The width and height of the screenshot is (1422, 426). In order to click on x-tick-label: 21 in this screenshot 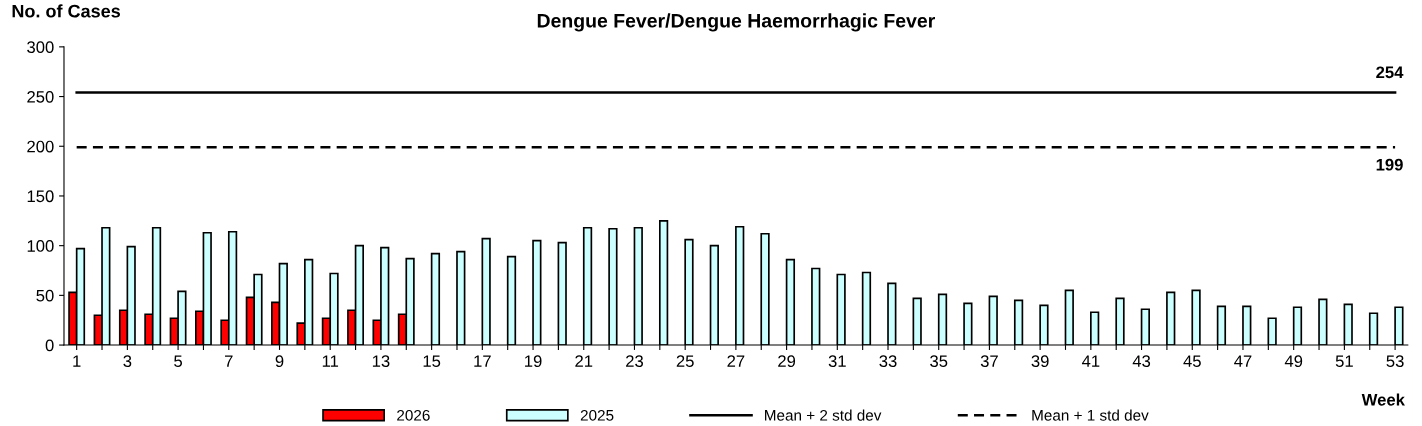, I will do `click(584, 361)`.